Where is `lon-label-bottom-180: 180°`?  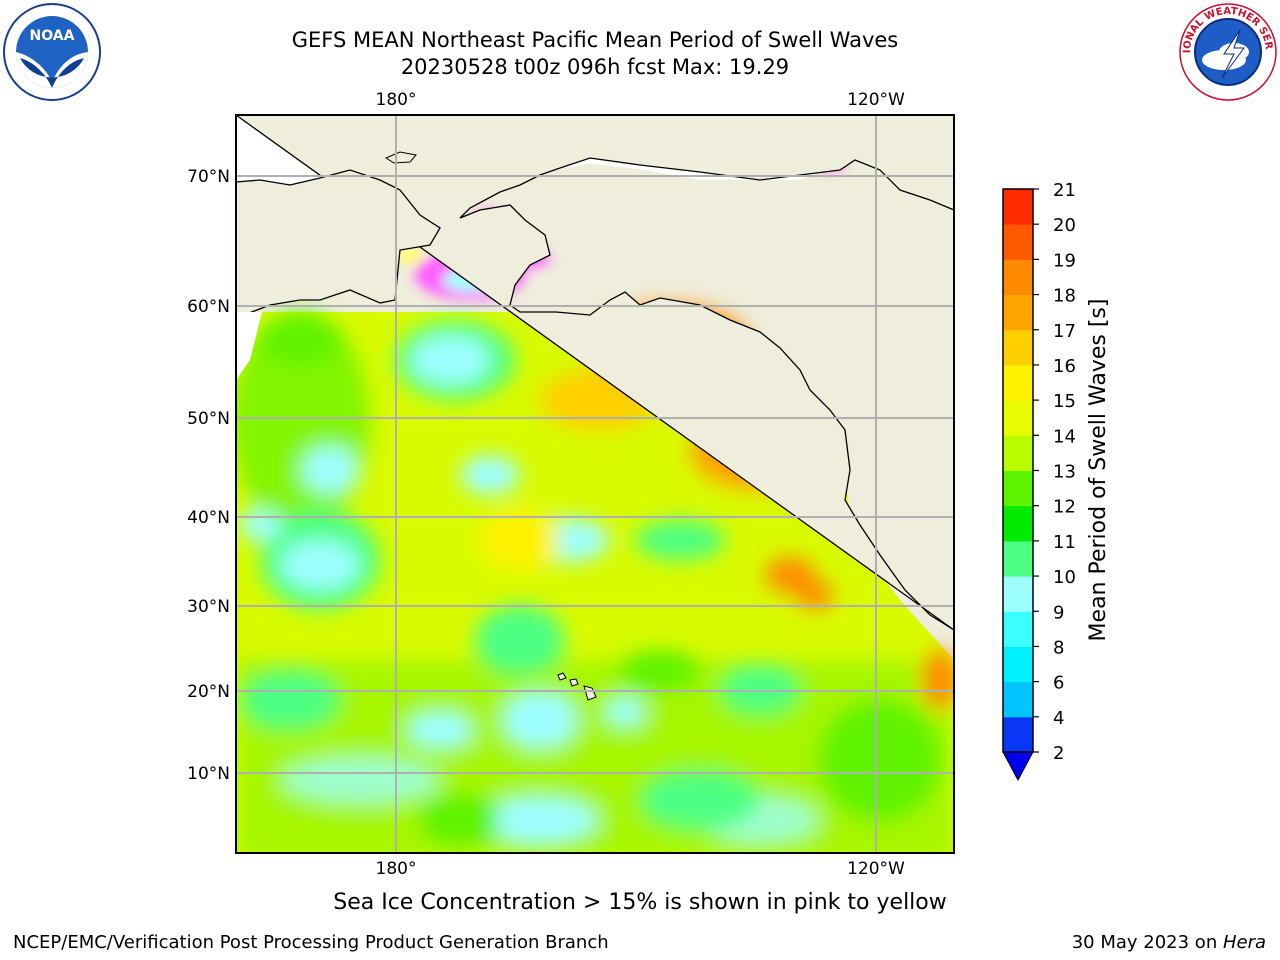
lon-label-bottom-180: 180° is located at coordinates (396, 869).